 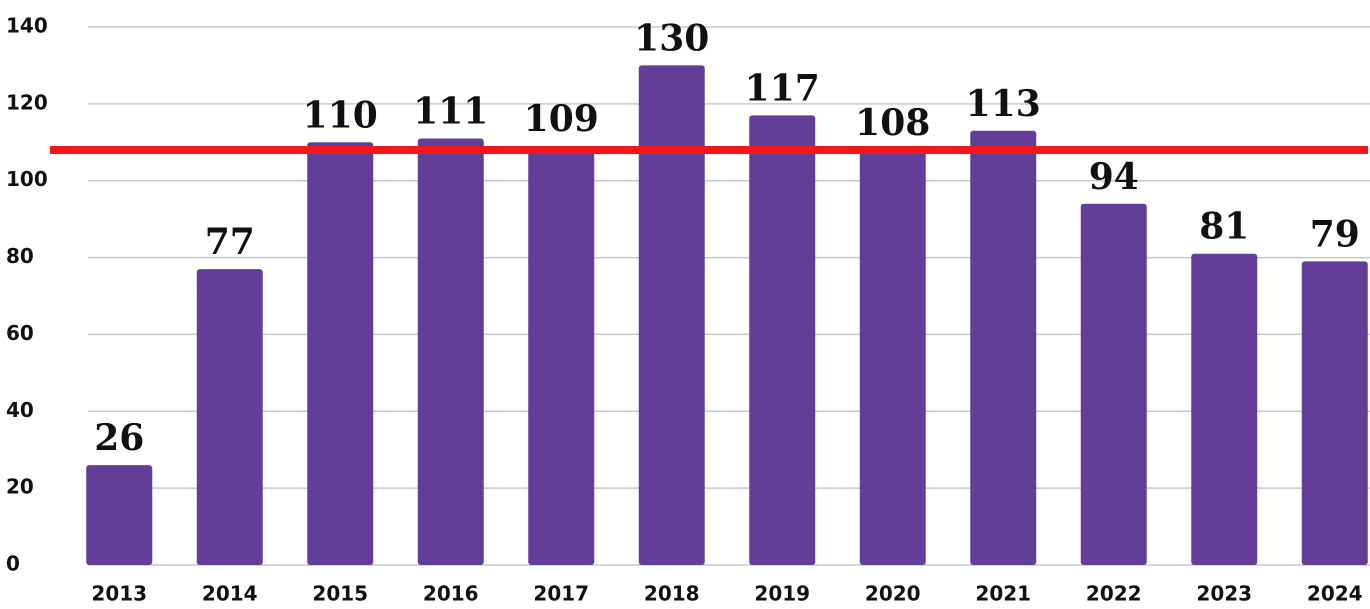 What do you see at coordinates (1335, 234) in the screenshot?
I see `value-label: 79` at bounding box center [1335, 234].